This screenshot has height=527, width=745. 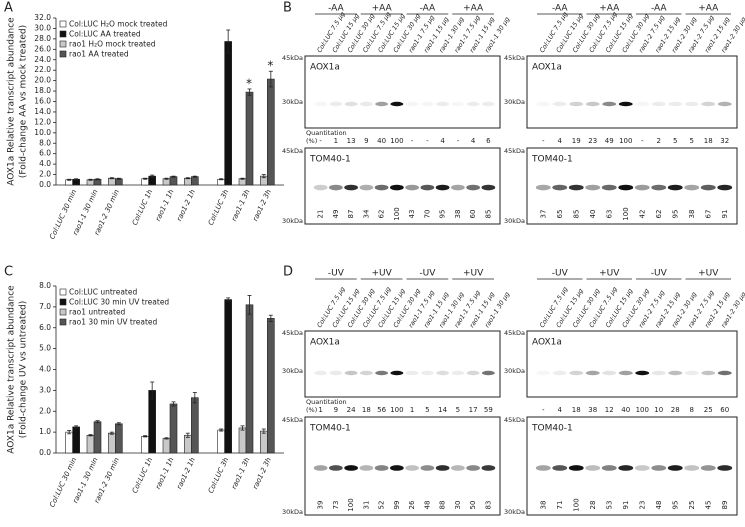 I want to click on quantitation-label: Quantitation, so click(x=326, y=402).